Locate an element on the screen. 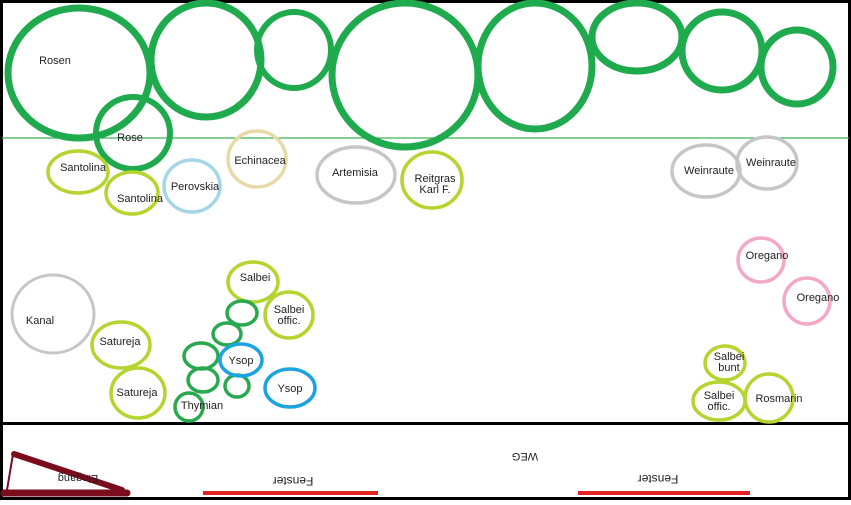 The image size is (851, 505). kanal is located at coordinates (53, 314).